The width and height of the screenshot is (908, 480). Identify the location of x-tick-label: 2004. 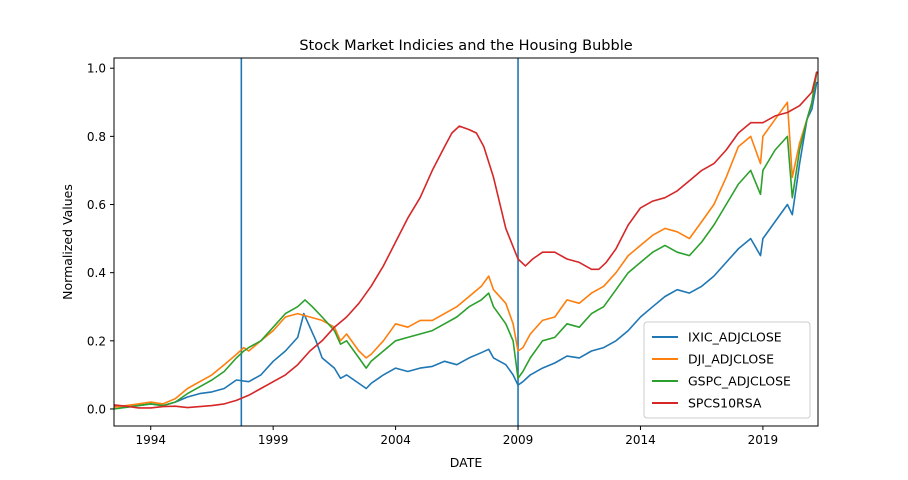
(395, 440).